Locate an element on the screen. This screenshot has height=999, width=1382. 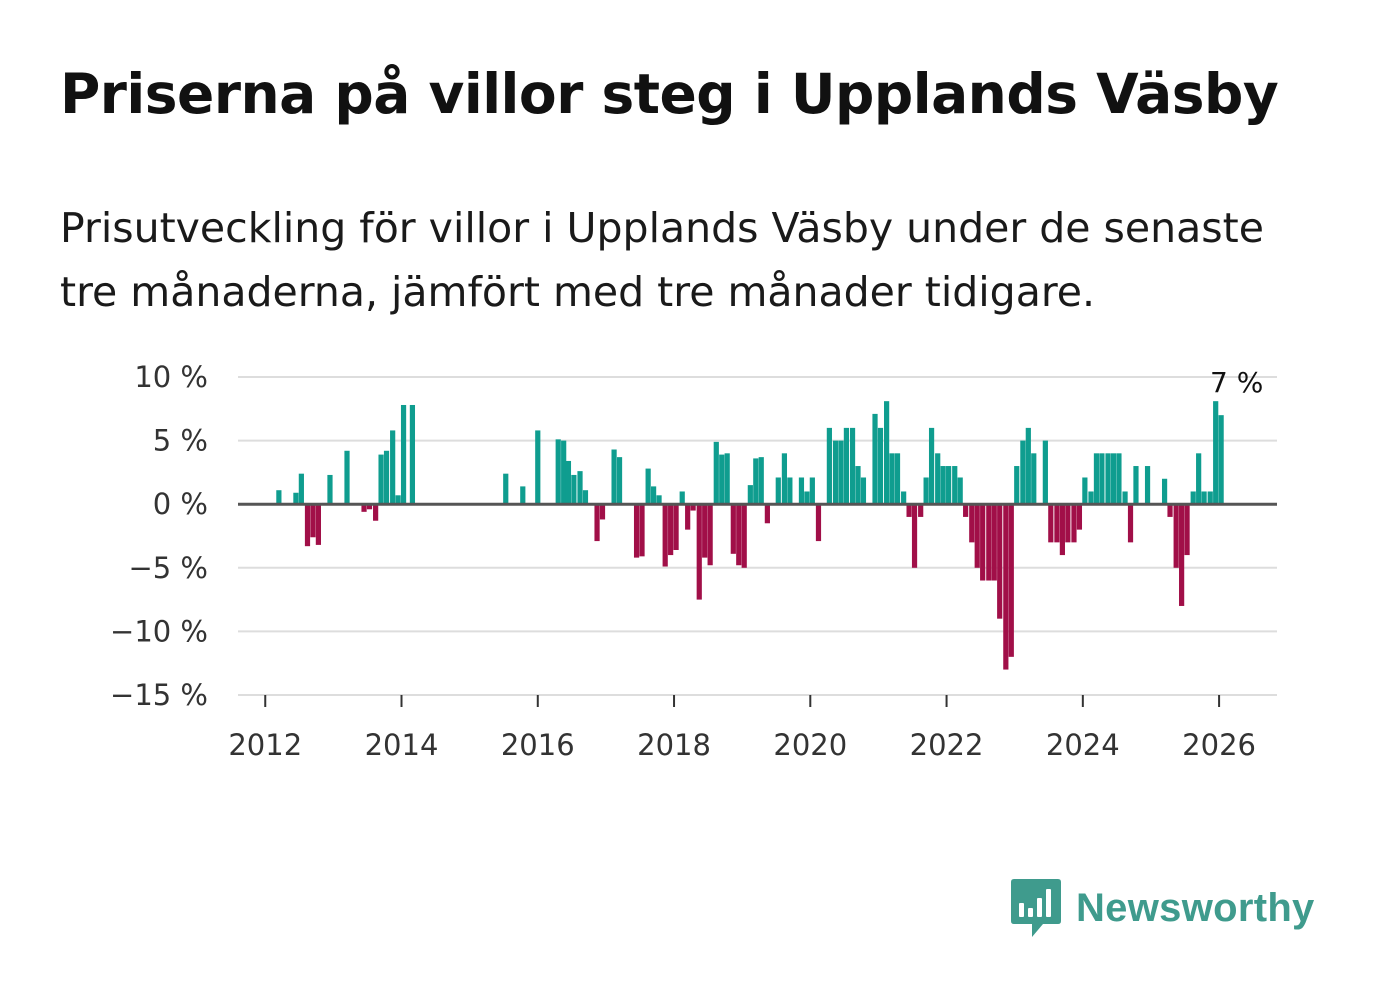
y-tick-label: 10 % is located at coordinates (171, 377).